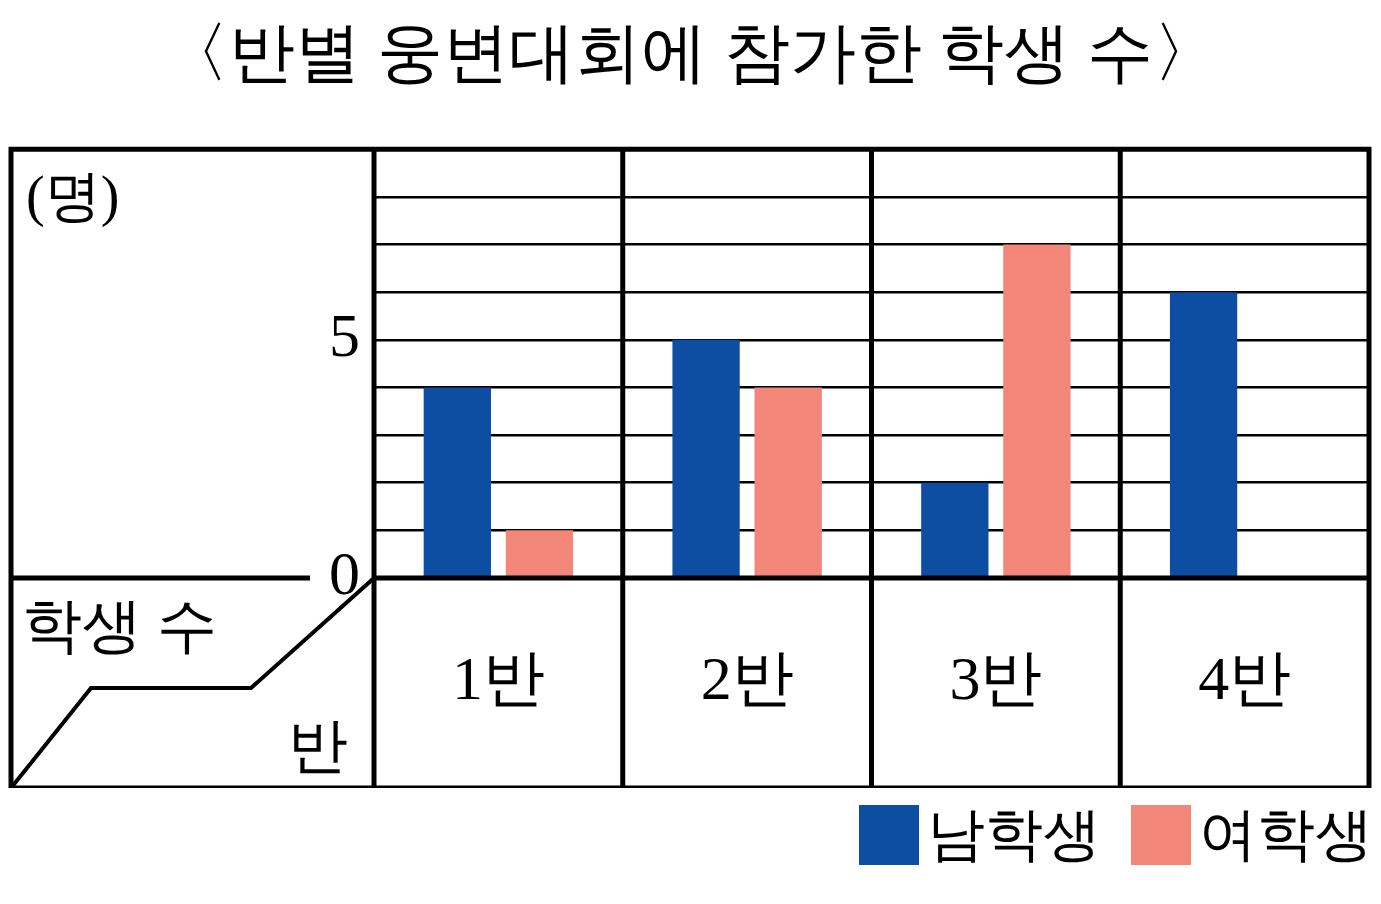  What do you see at coordinates (318, 746) in the screenshot?
I see `x-axis-title: 반` at bounding box center [318, 746].